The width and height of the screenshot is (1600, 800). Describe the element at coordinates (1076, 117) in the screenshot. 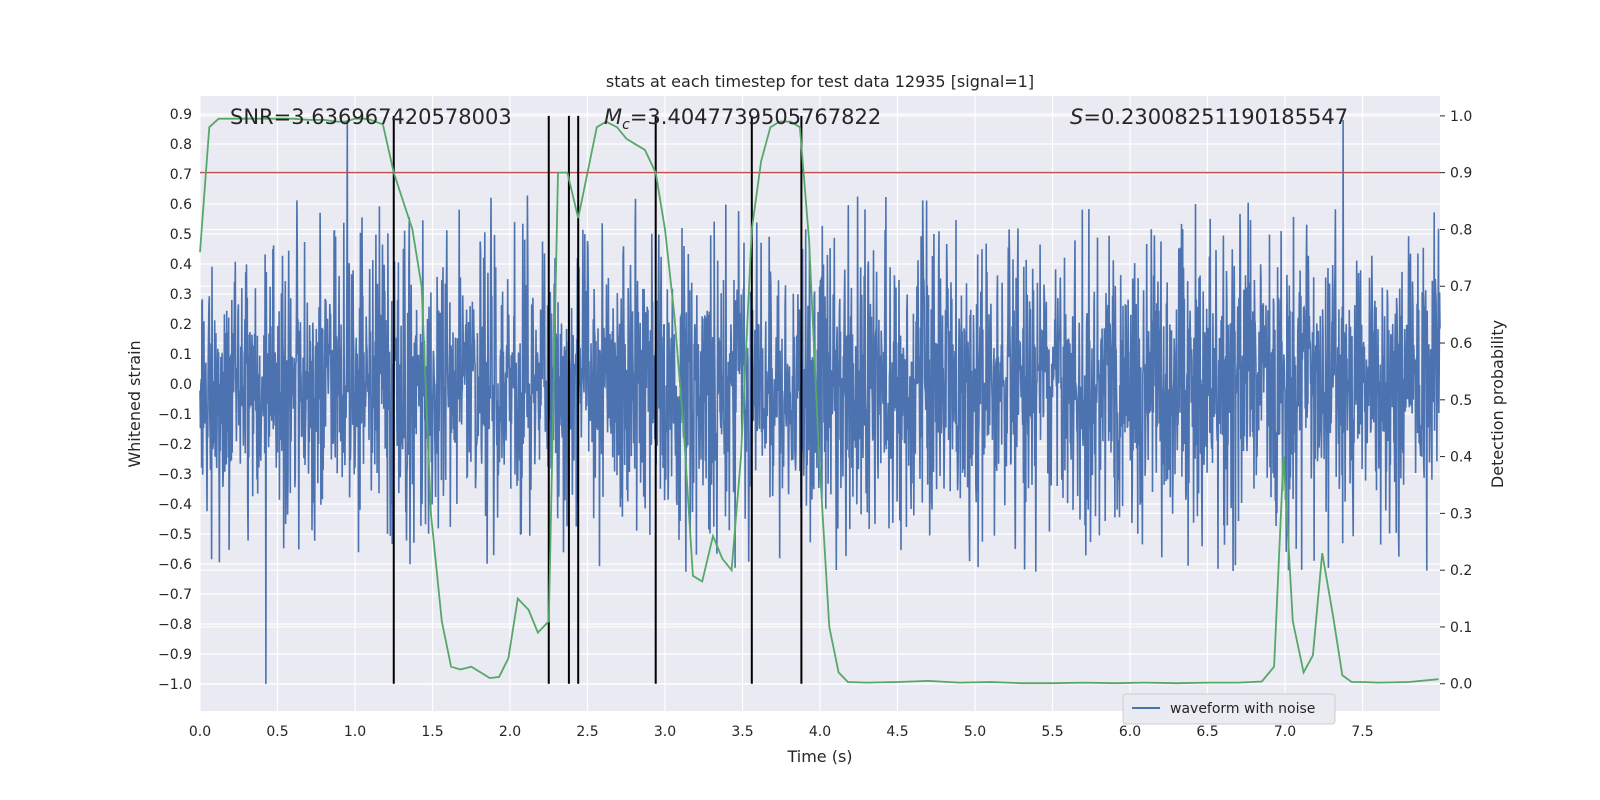

I see `s-symbol: S` at that location.